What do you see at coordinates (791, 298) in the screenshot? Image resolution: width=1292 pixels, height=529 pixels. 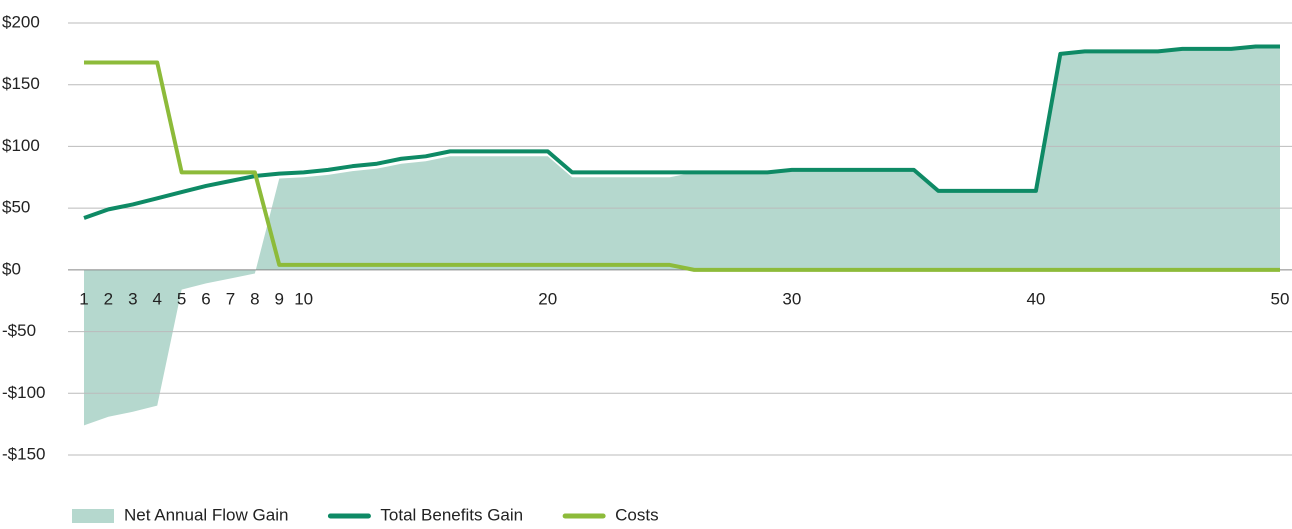 I see `x-tick-label: 30` at bounding box center [791, 298].